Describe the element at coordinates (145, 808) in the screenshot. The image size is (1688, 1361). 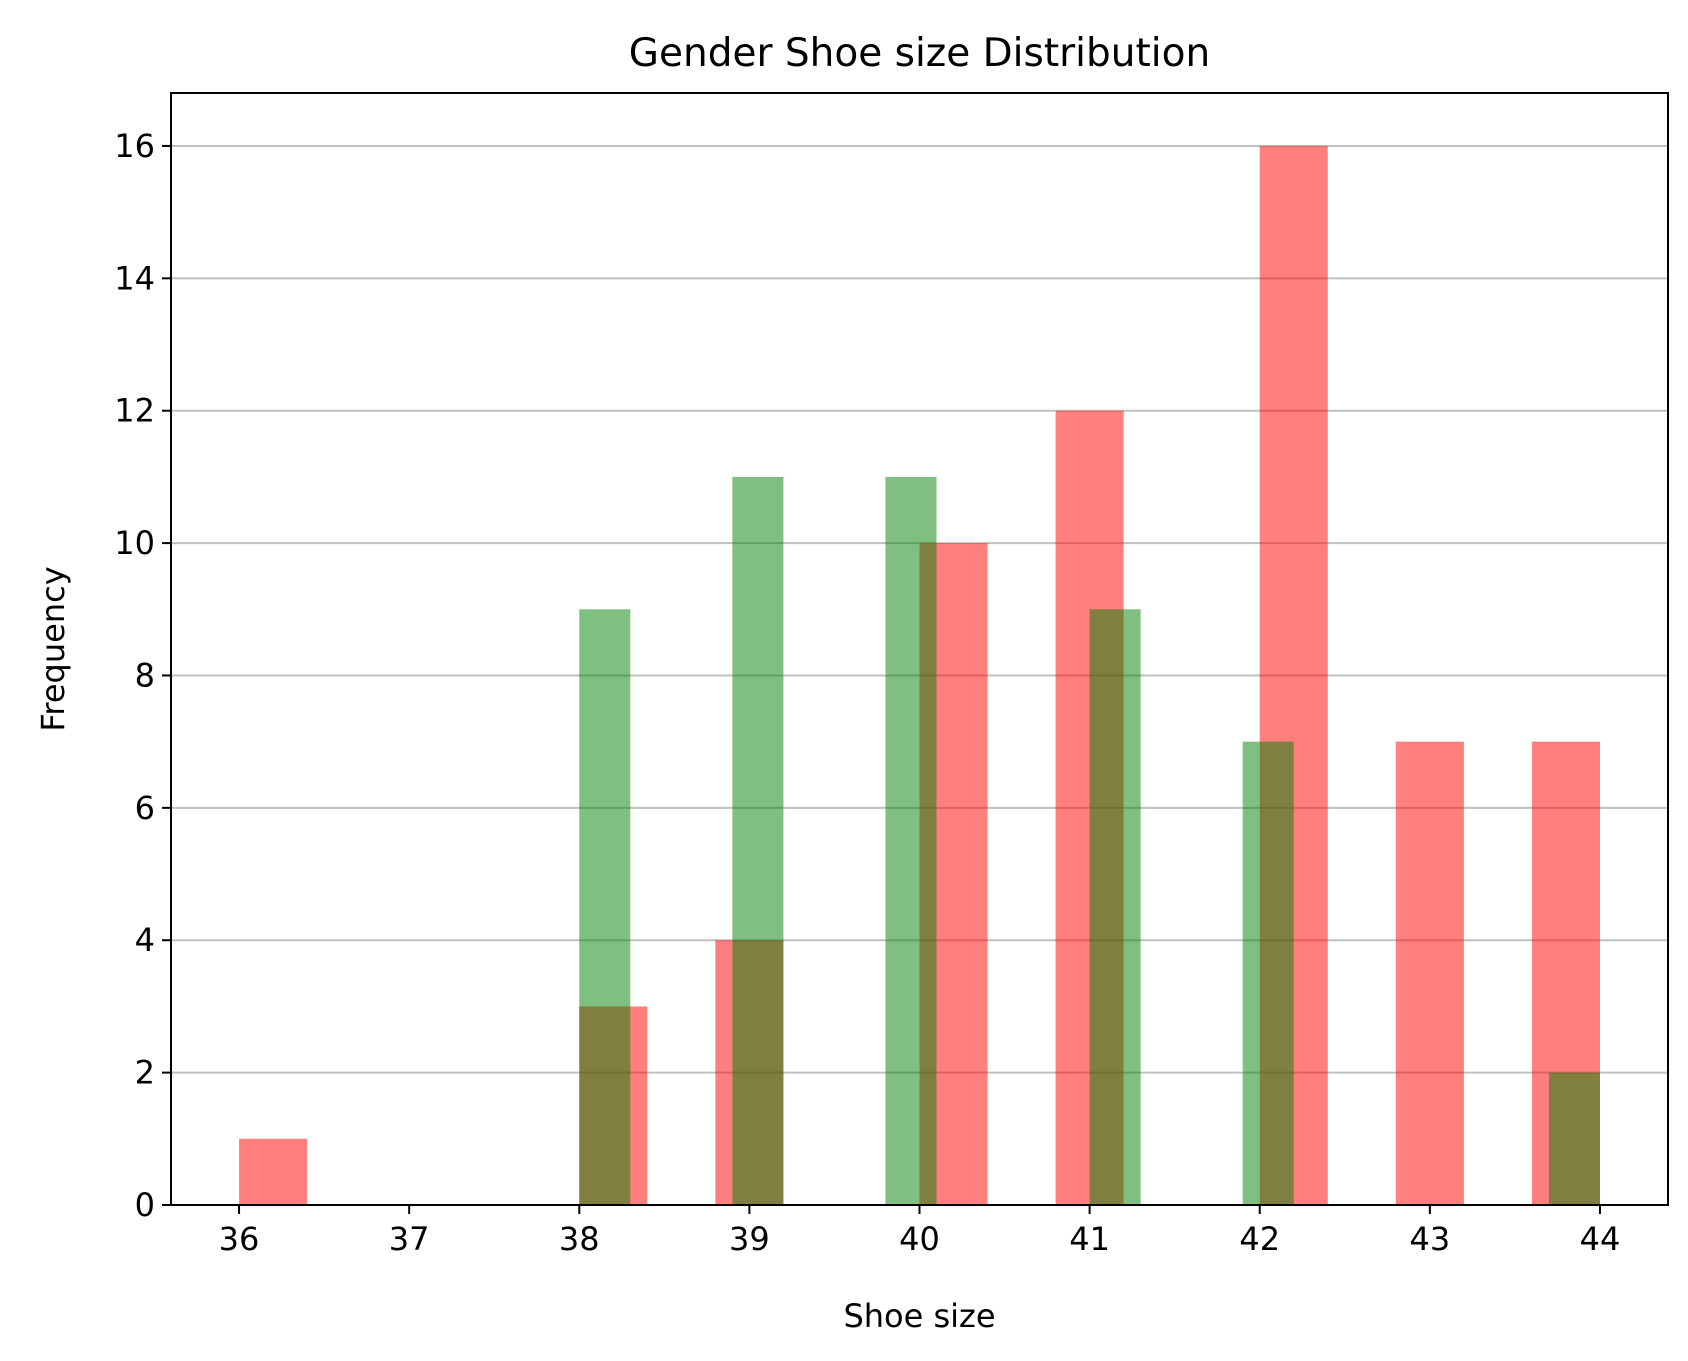
I see `y-tick-label-3: 6` at that location.